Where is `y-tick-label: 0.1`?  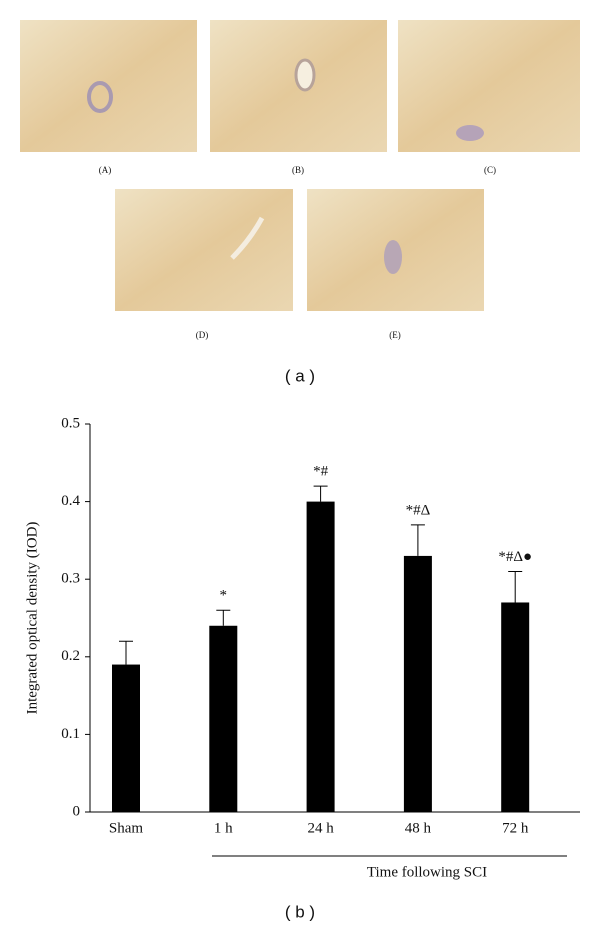 y-tick-label: 0.1 is located at coordinates (70, 734).